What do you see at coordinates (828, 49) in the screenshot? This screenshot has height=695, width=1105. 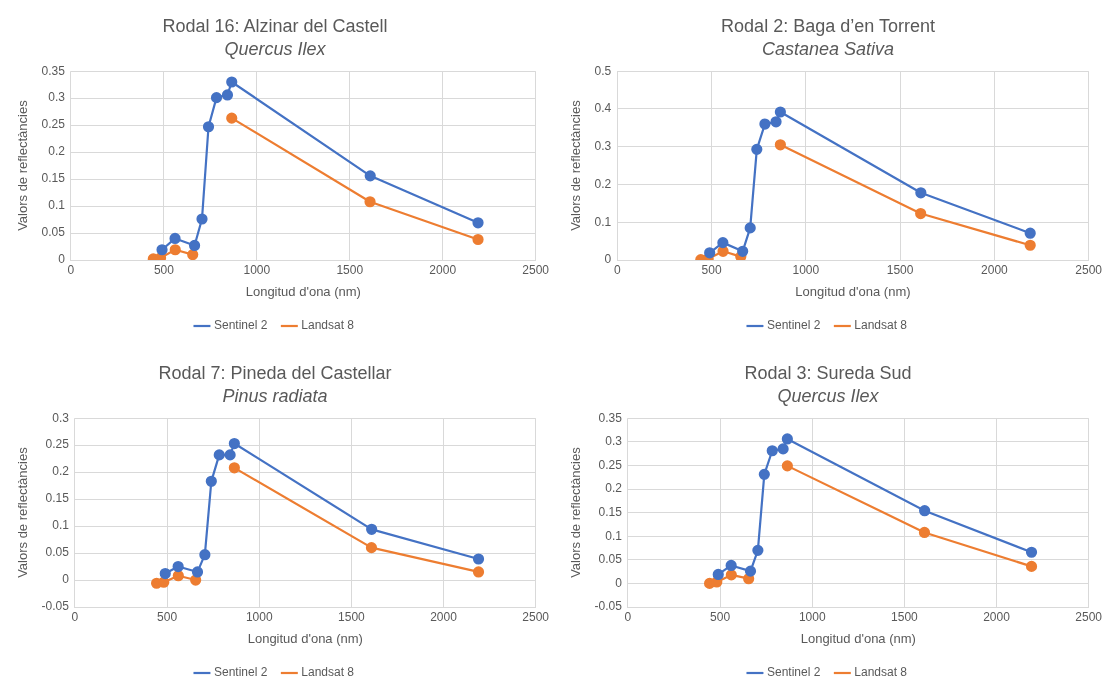 I see `chart-subtitle: Castanea Sativa` at bounding box center [828, 49].